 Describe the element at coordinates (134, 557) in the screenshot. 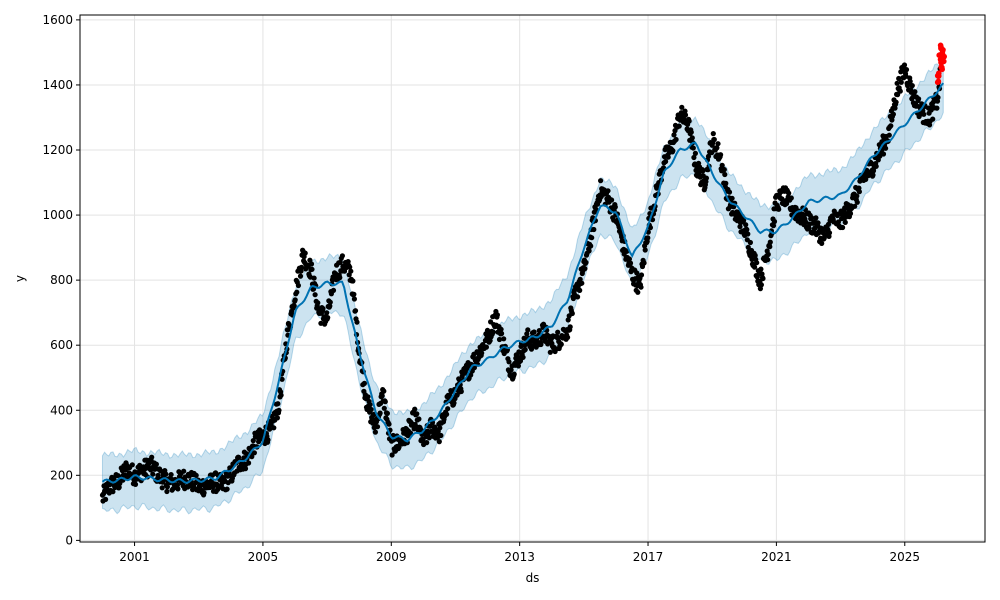

I see `x-tick-label: 2001` at that location.